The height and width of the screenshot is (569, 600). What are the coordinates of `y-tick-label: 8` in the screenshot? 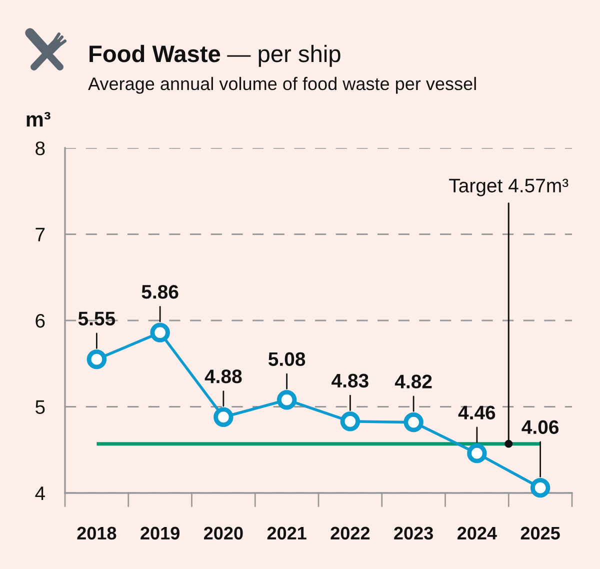 It's located at (40, 148).